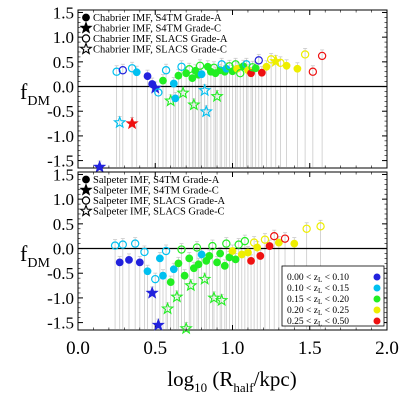 The width and height of the screenshot is (407, 407). I want to click on y-axis-label-bottom: fDM, so click(35, 256).